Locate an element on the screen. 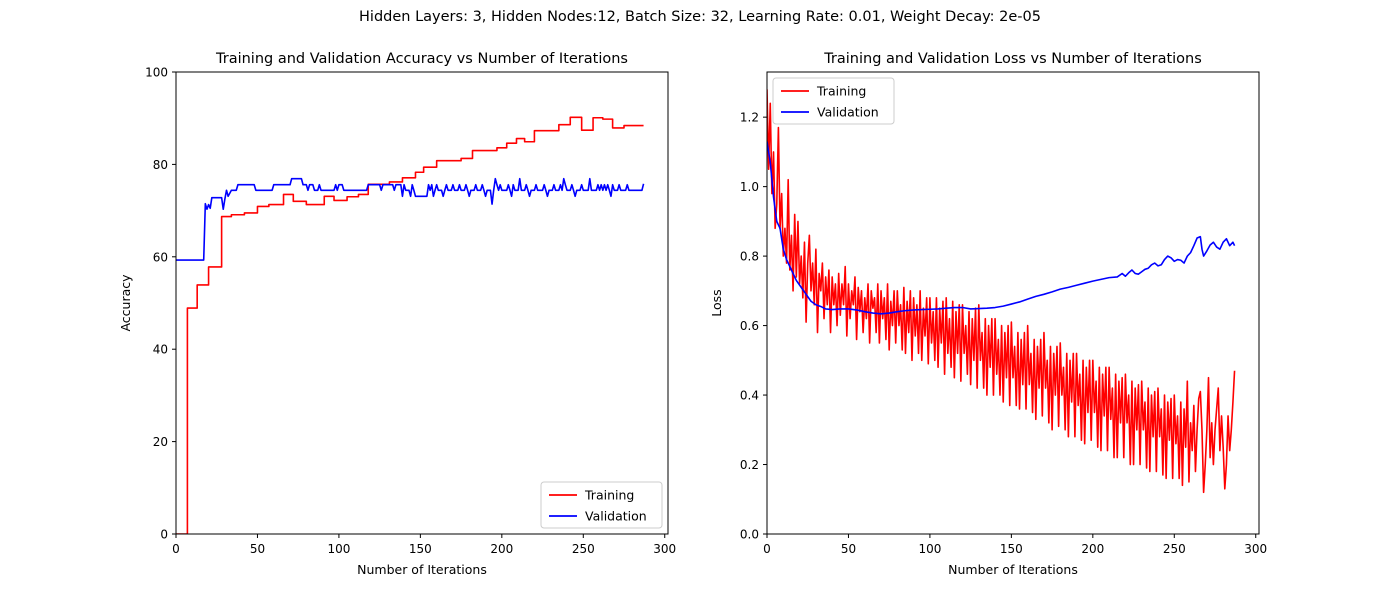 The image size is (1400, 600). y-tick-label: 1.0 is located at coordinates (749, 187).